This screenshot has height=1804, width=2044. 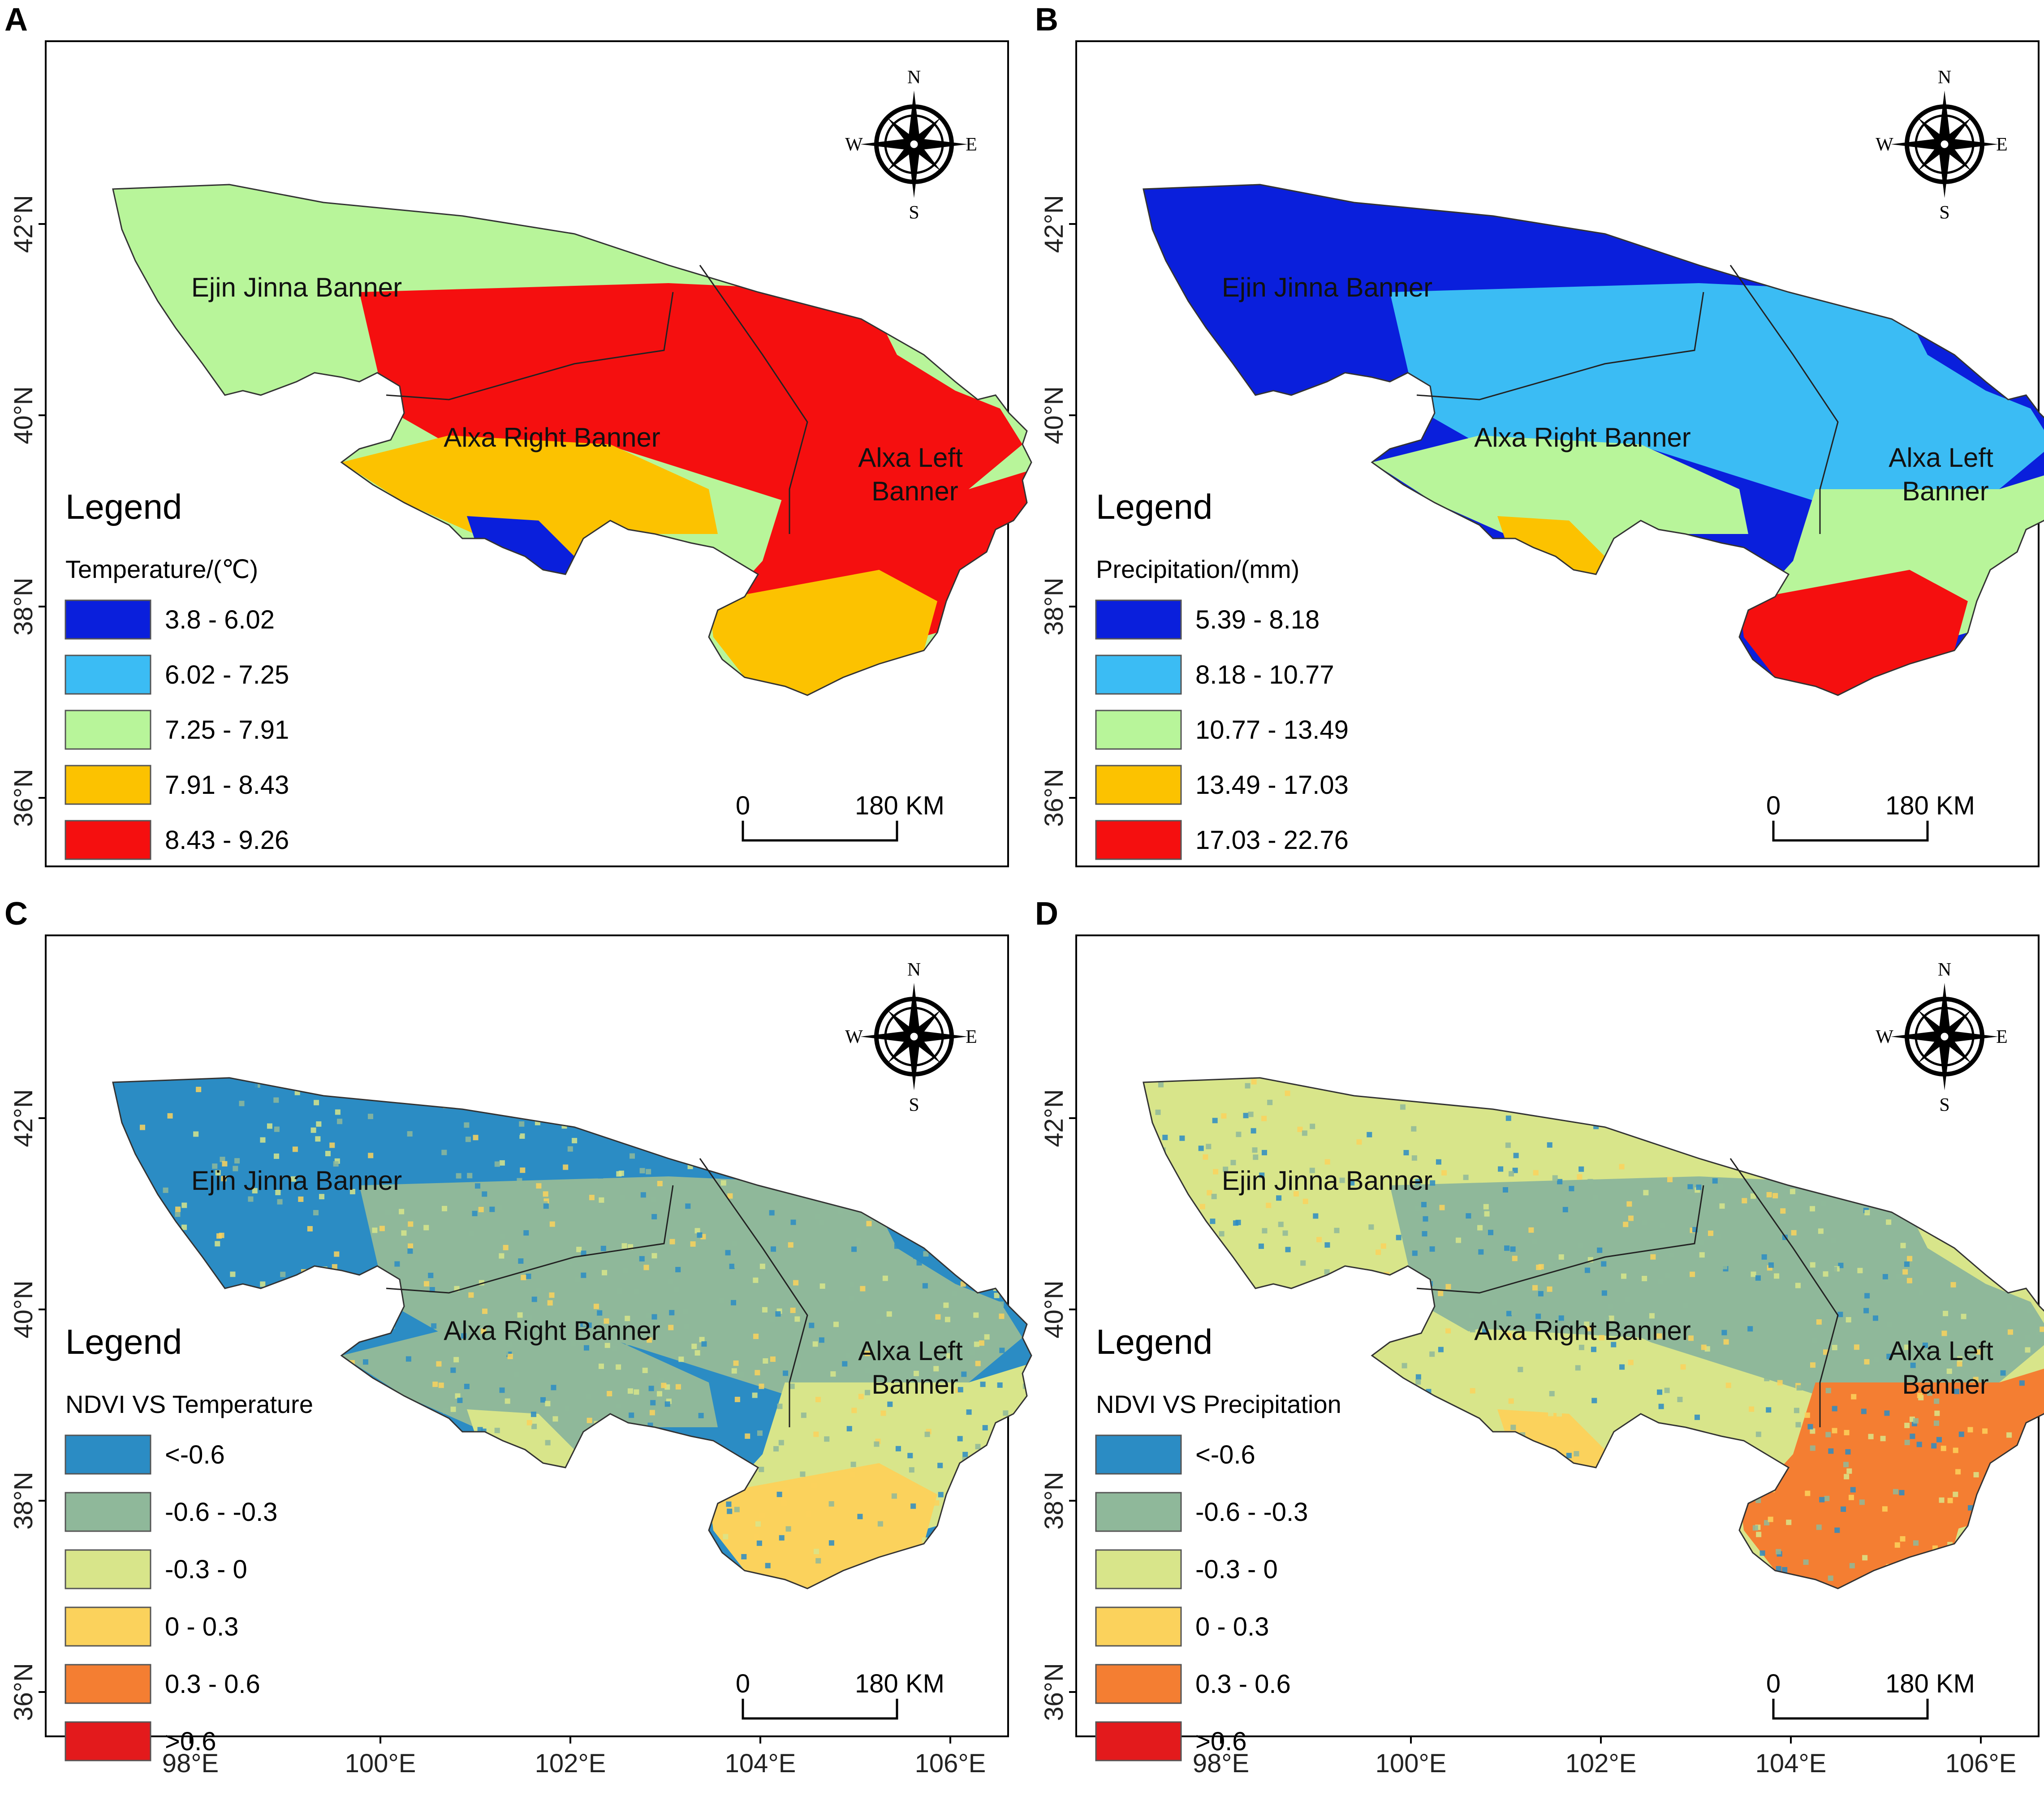 What do you see at coordinates (1264, 675) in the screenshot?
I see `legend-label: 8.18 - 10.77` at bounding box center [1264, 675].